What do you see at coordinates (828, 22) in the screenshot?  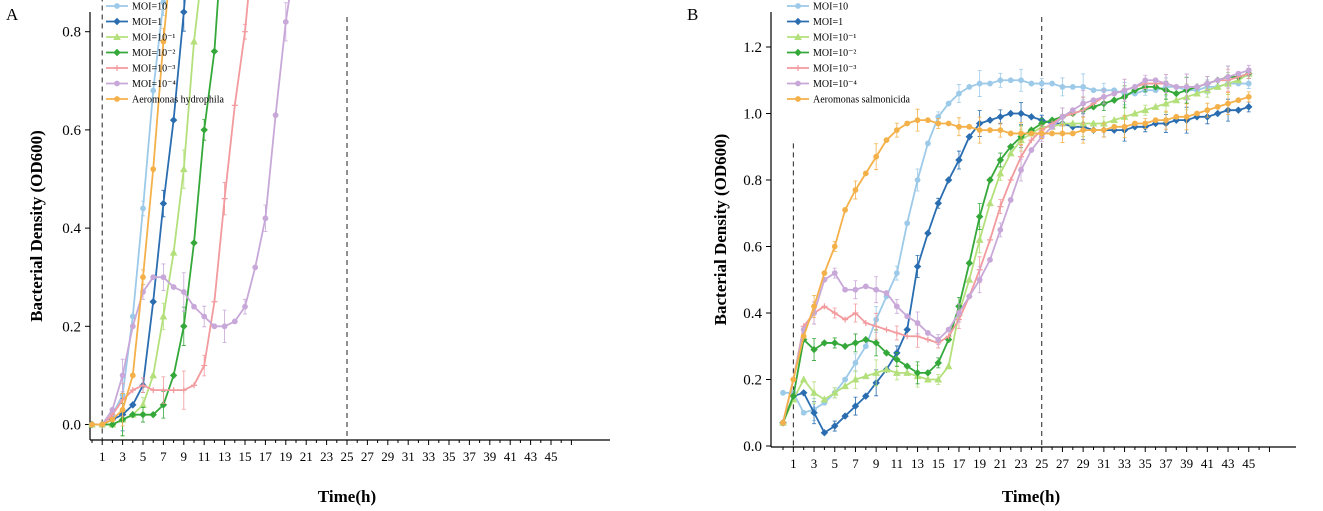 I see `legend-entry: MOI=1` at bounding box center [828, 22].